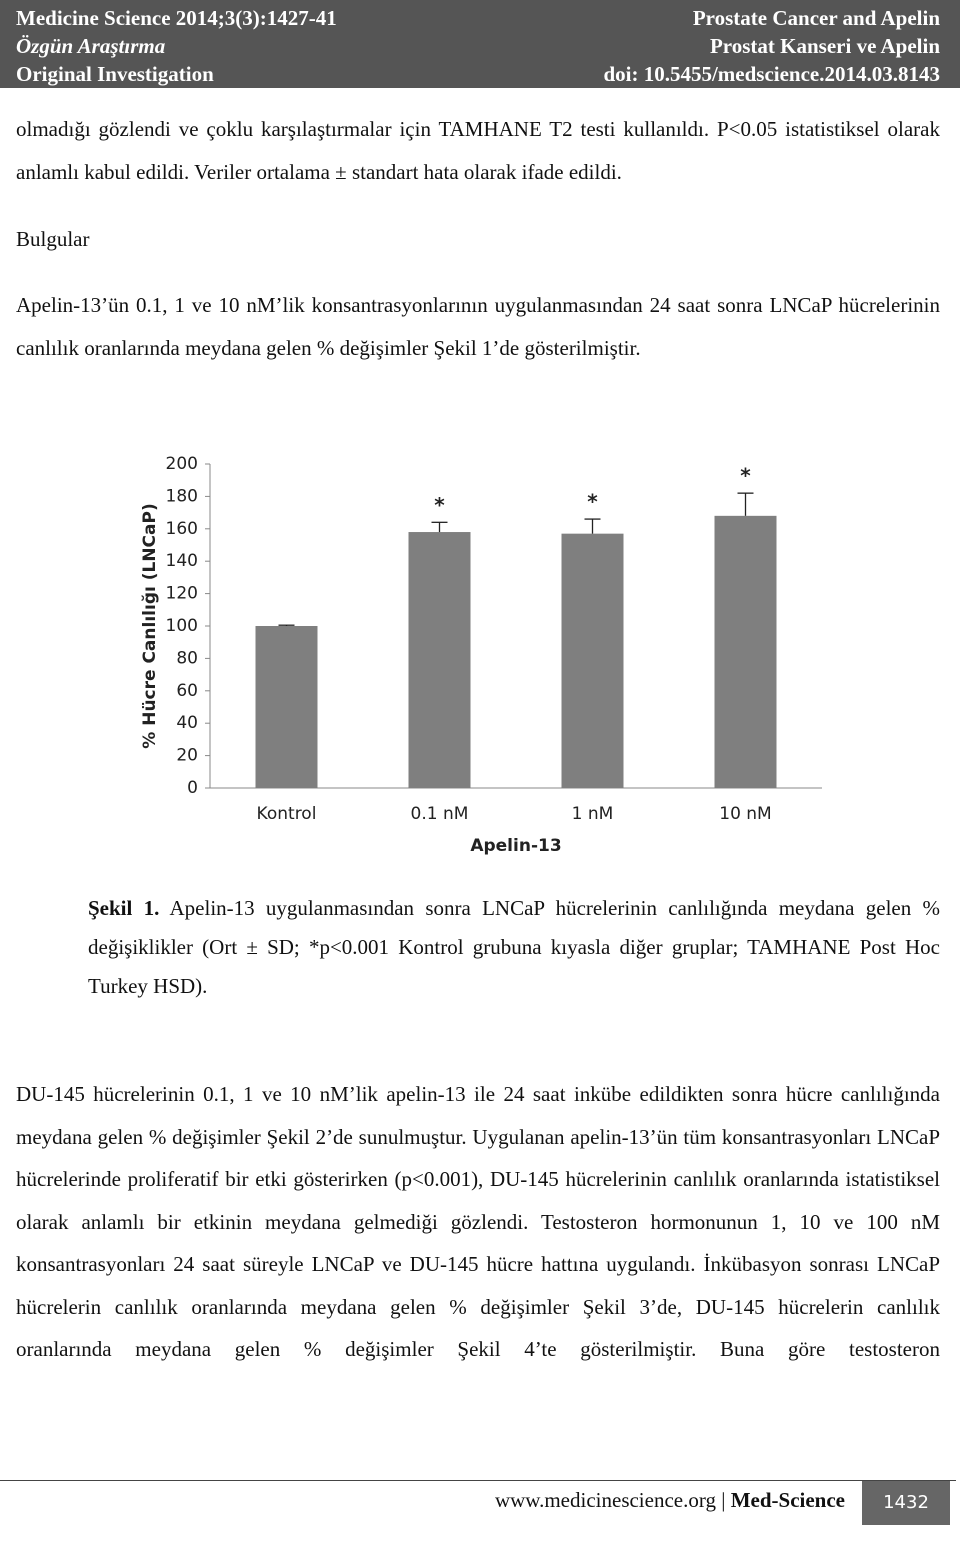 Image resolution: width=960 pixels, height=1551 pixels. What do you see at coordinates (745, 814) in the screenshot?
I see `x-tick-label: 10 nM` at bounding box center [745, 814].